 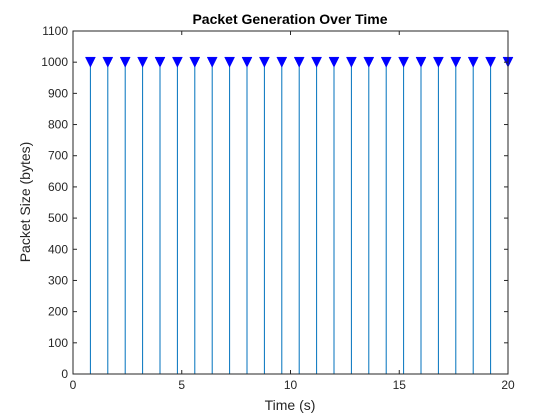 What do you see at coordinates (400, 385) in the screenshot?
I see `x-tick-label: 15` at bounding box center [400, 385].